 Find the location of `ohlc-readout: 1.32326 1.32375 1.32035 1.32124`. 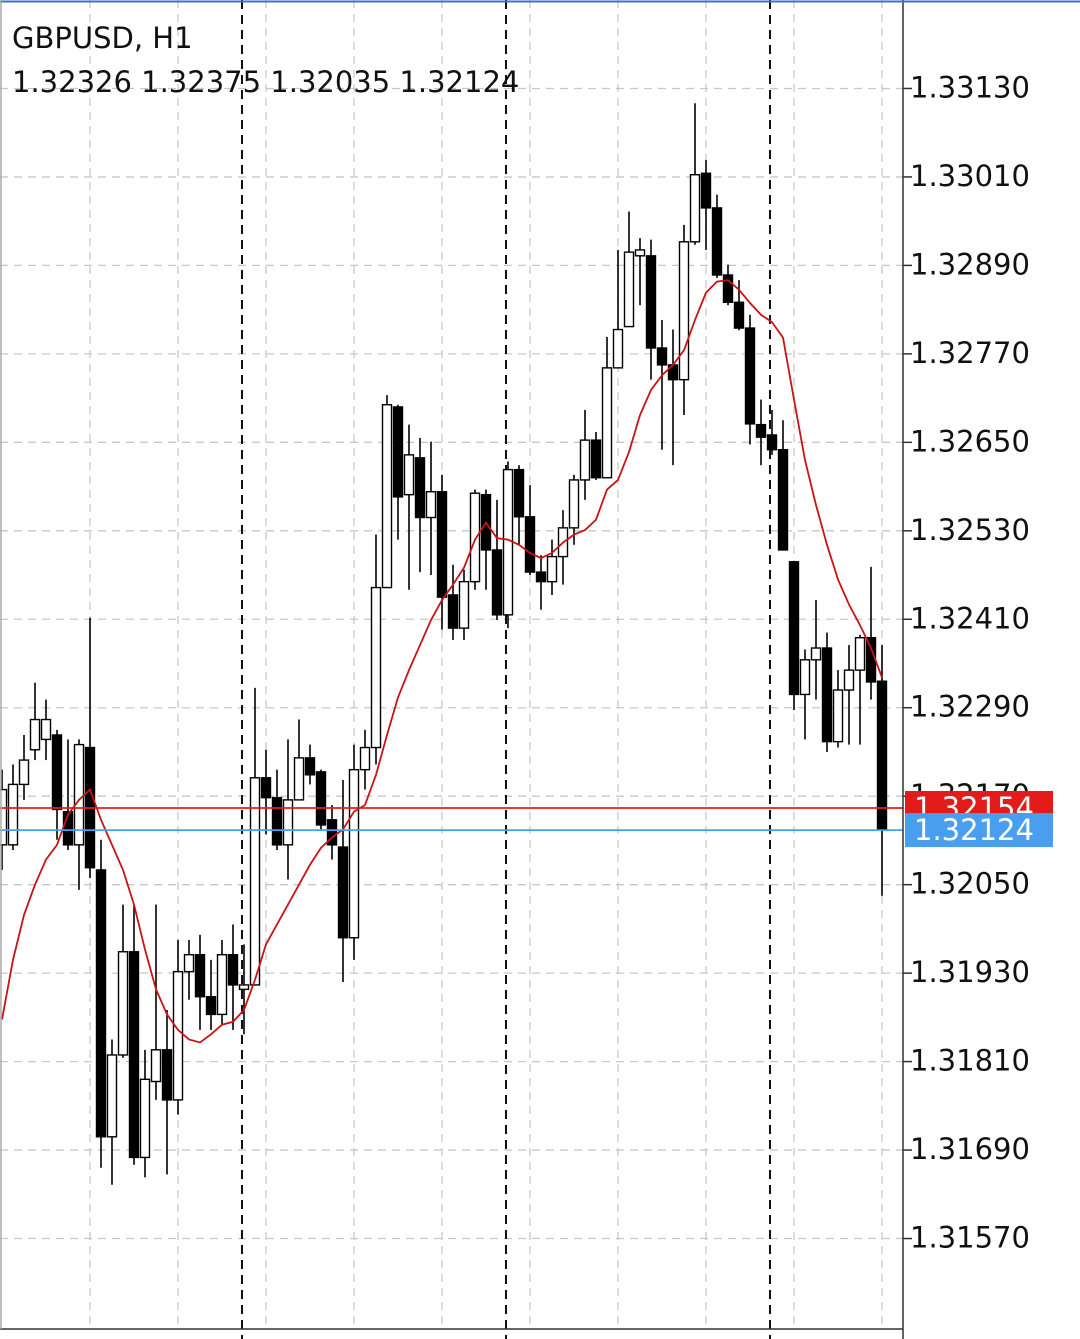

ohlc-readout: 1.32326 1.32375 1.32035 1.32124 is located at coordinates (265, 82).